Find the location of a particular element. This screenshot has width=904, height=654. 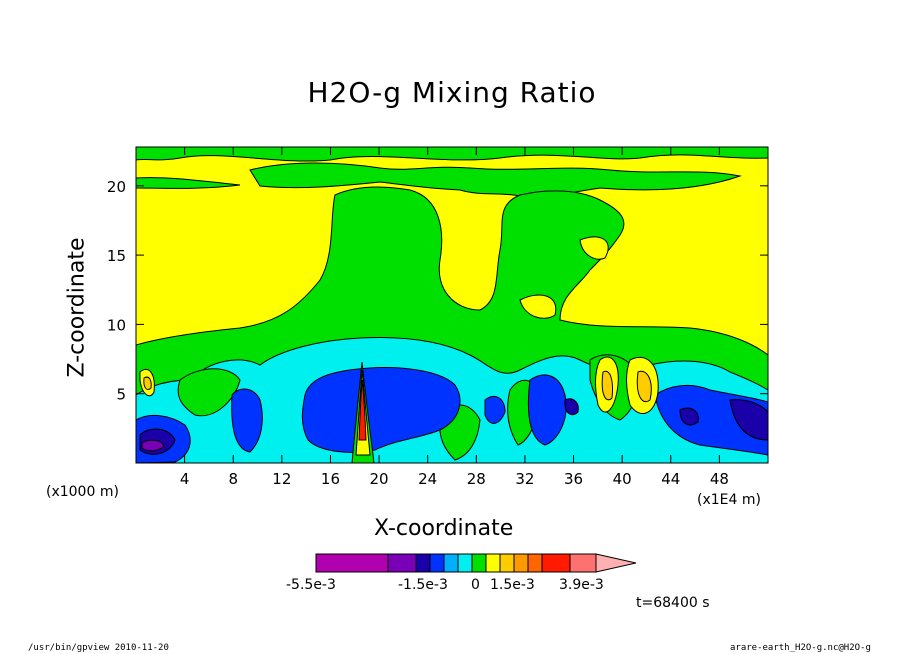

x-tick-label: 40 is located at coordinates (622, 479).